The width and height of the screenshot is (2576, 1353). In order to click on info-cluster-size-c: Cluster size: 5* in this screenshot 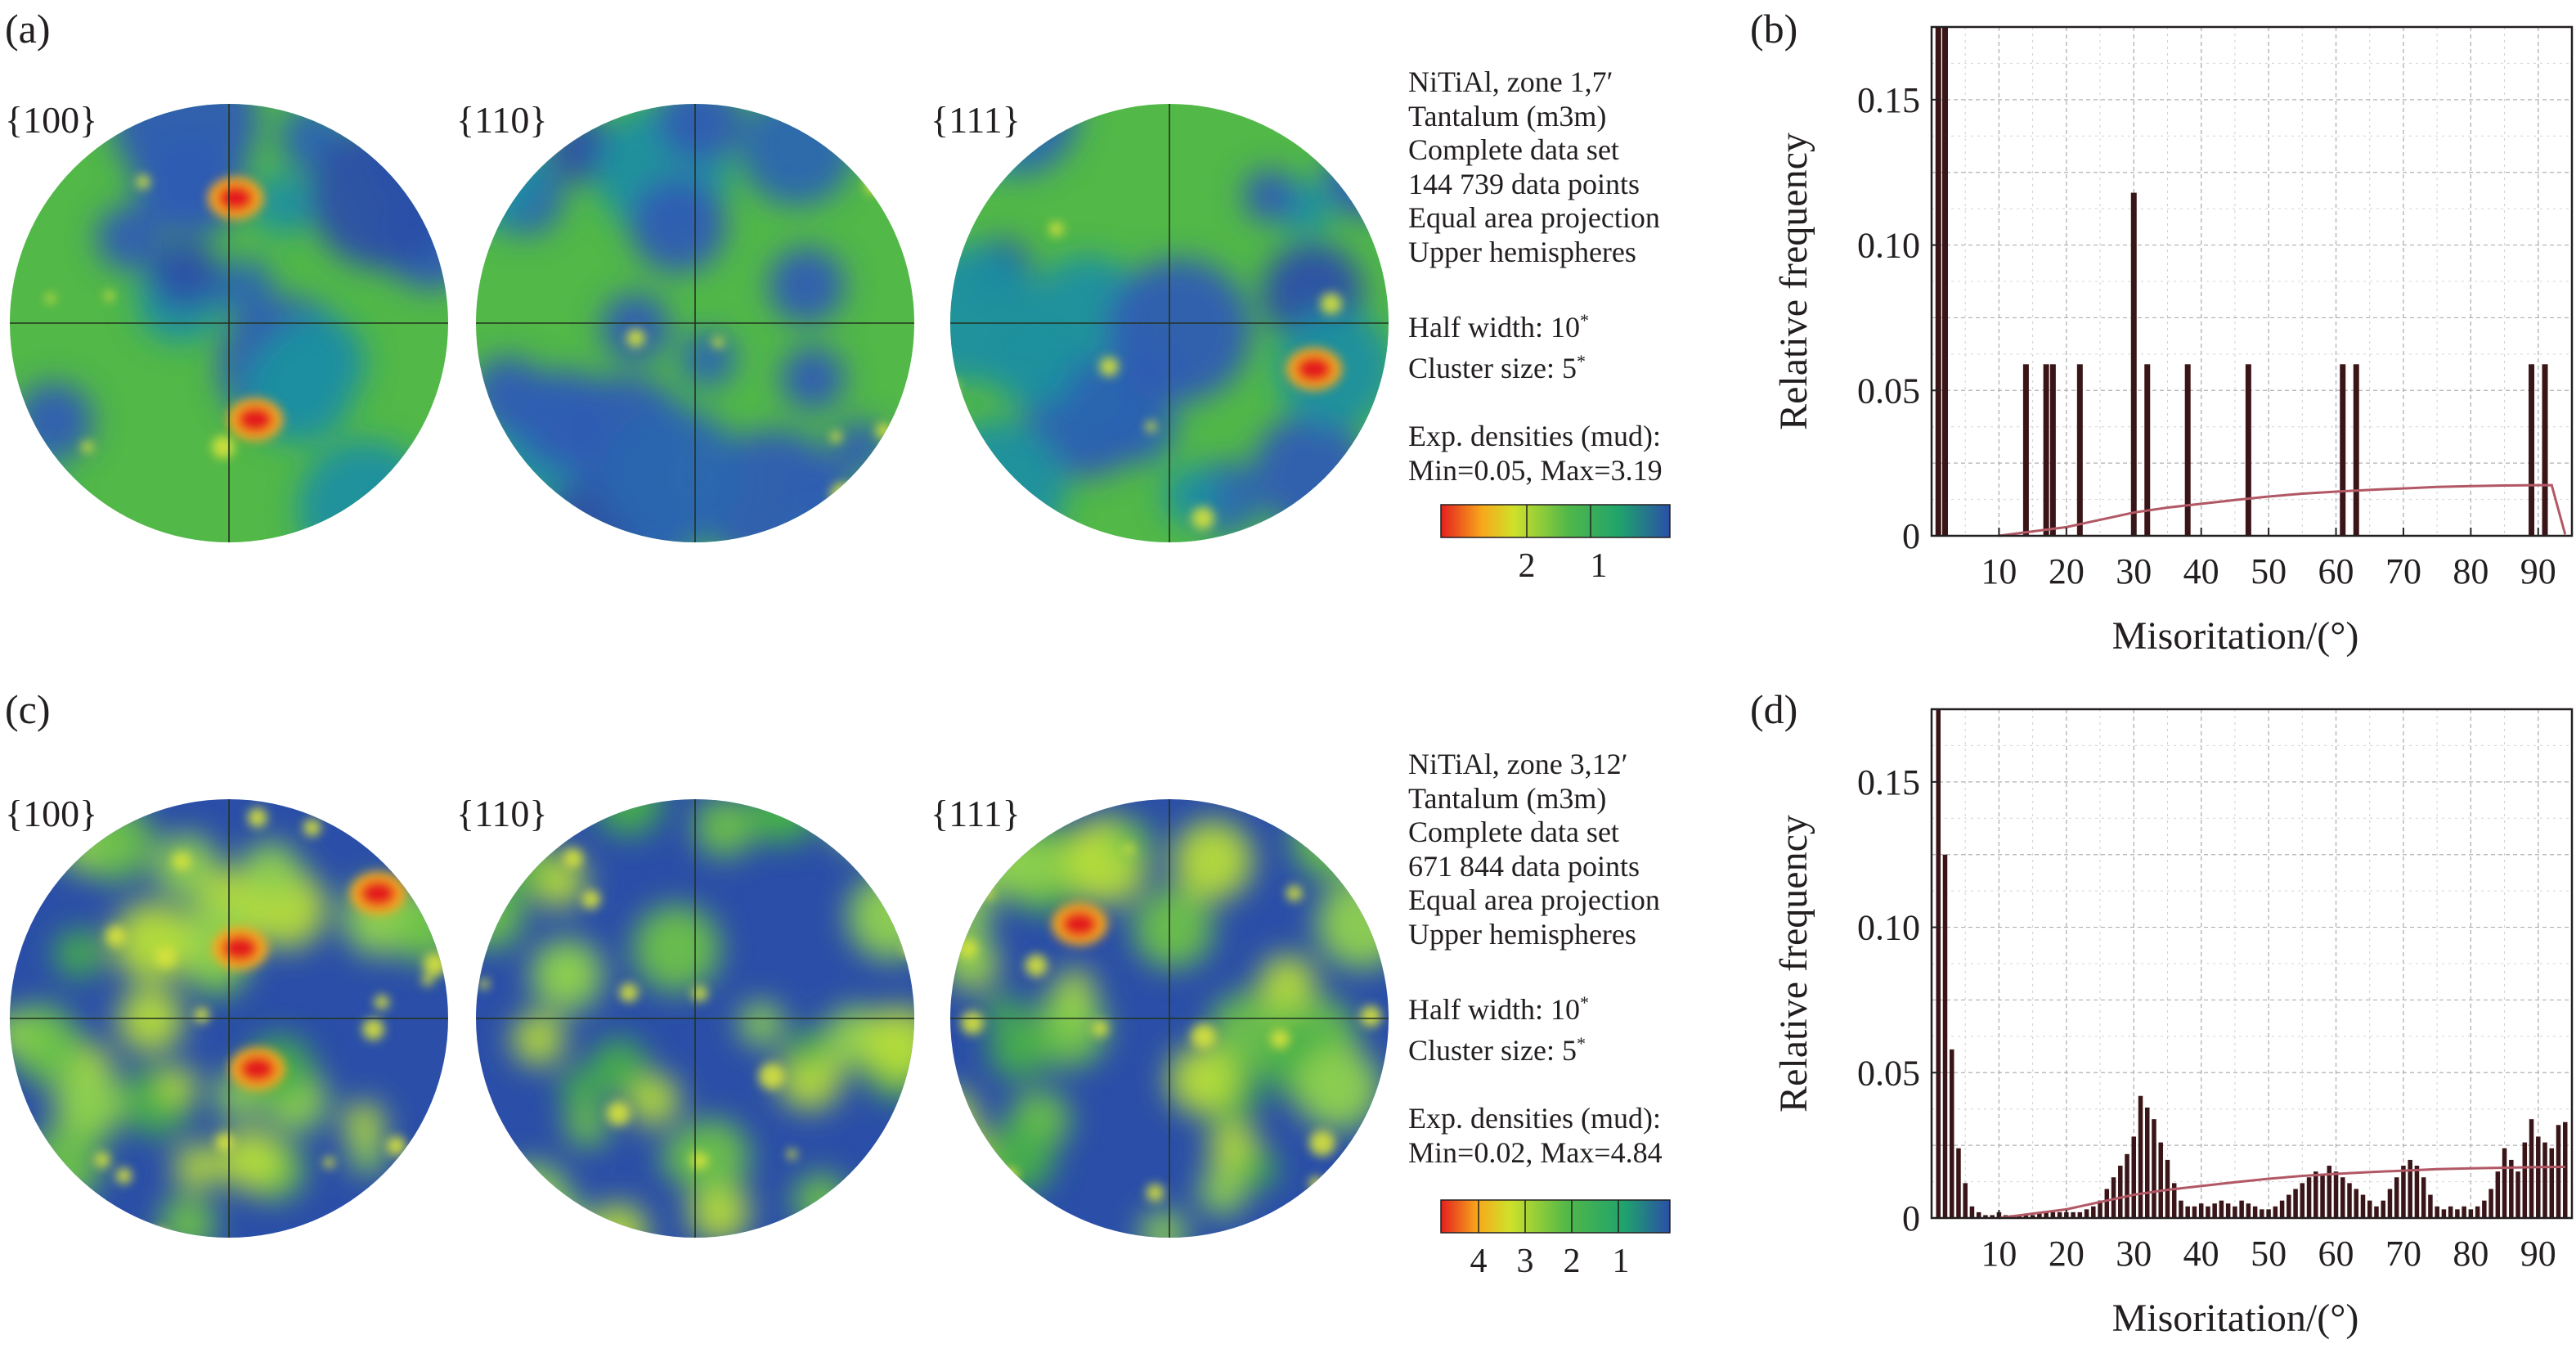, I will do `click(1497, 1050)`.